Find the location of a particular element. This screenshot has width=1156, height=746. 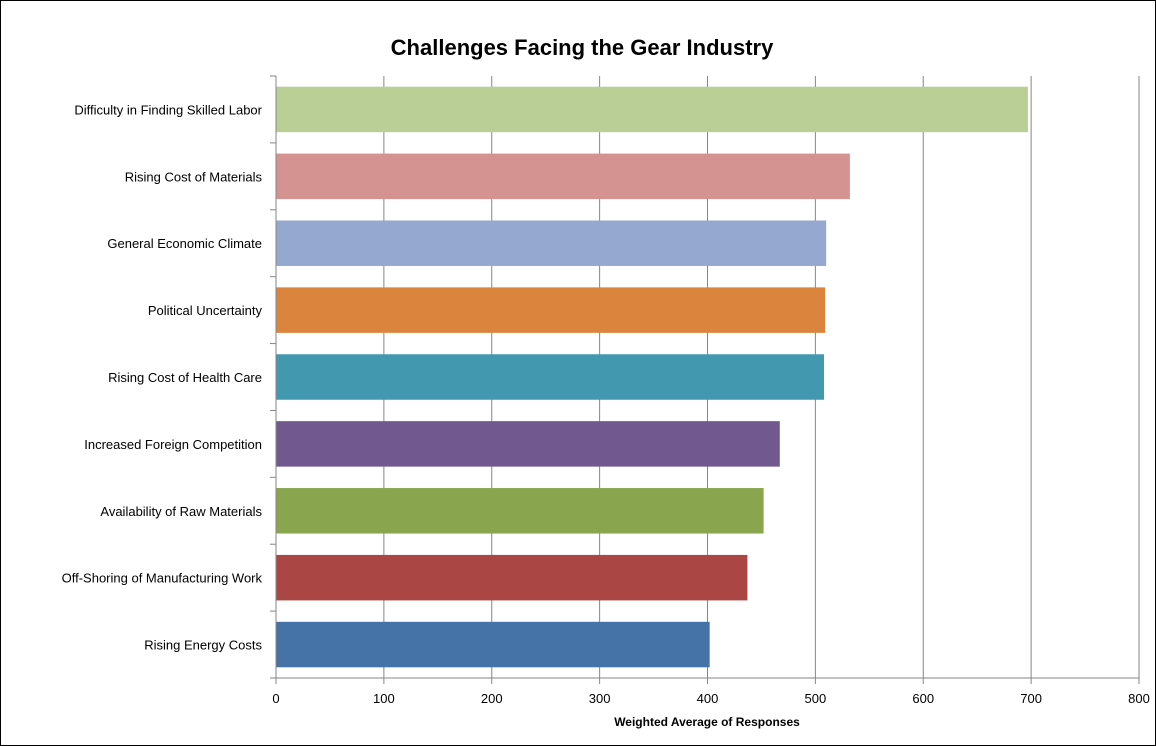

x-axis-title: Weighted Average of Responses is located at coordinates (707, 722).